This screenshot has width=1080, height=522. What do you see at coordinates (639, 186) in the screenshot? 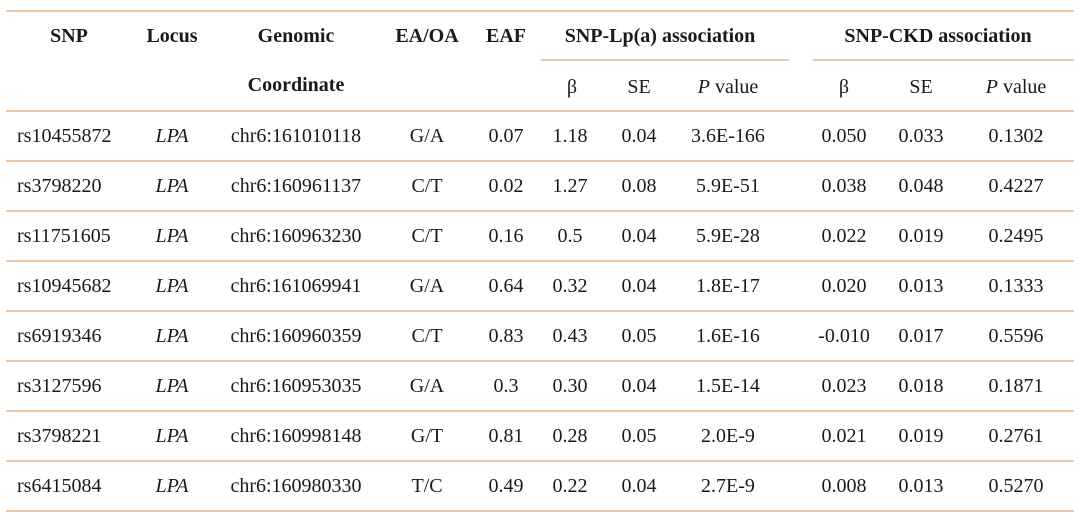
I see `cell-lpa-se: 0.08` at bounding box center [639, 186].